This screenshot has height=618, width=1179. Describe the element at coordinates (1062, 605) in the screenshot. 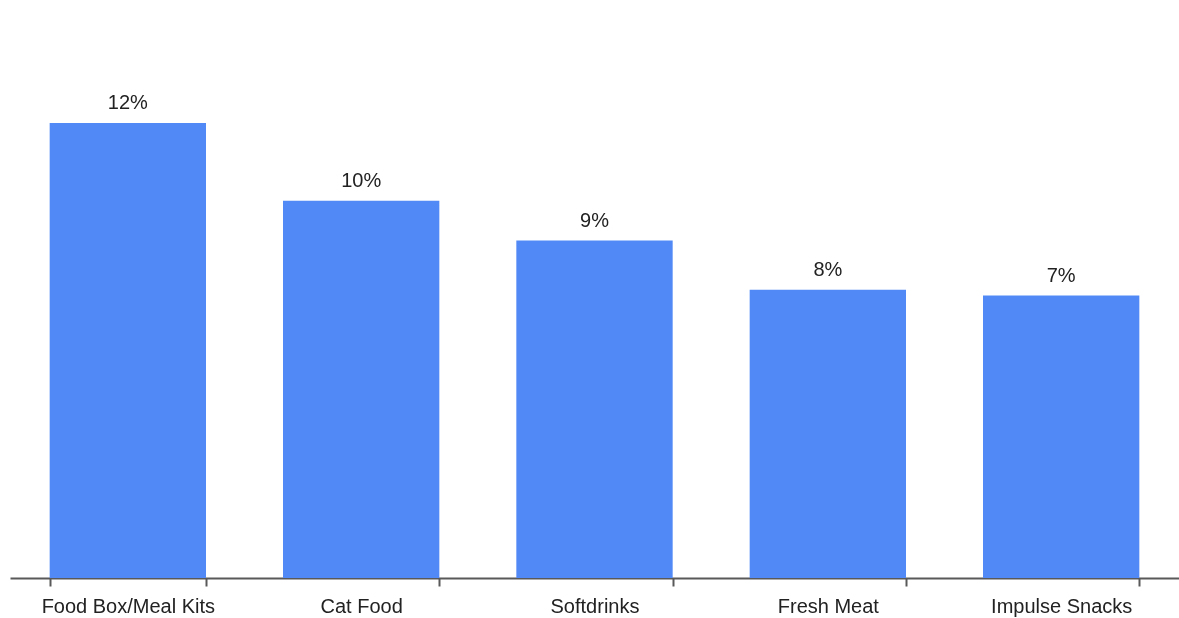

I see `x-tick-label: Impulse Snacks` at that location.